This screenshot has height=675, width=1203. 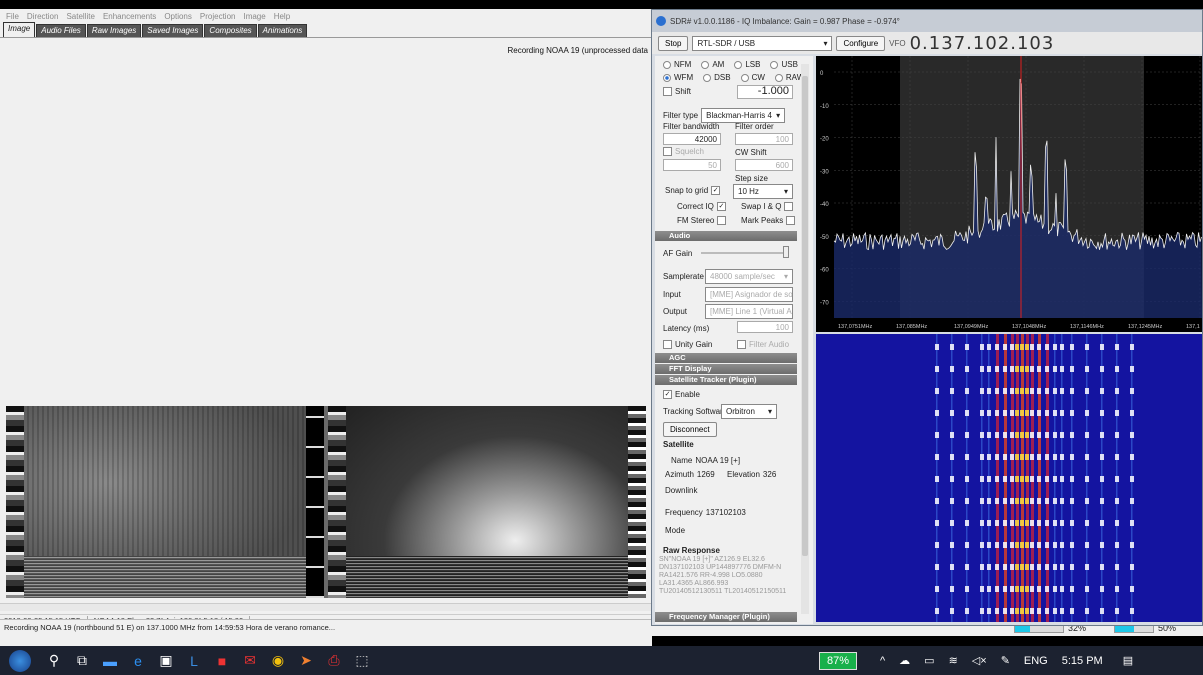 I want to click on pdf-icon: ⎙, so click(x=334, y=660).